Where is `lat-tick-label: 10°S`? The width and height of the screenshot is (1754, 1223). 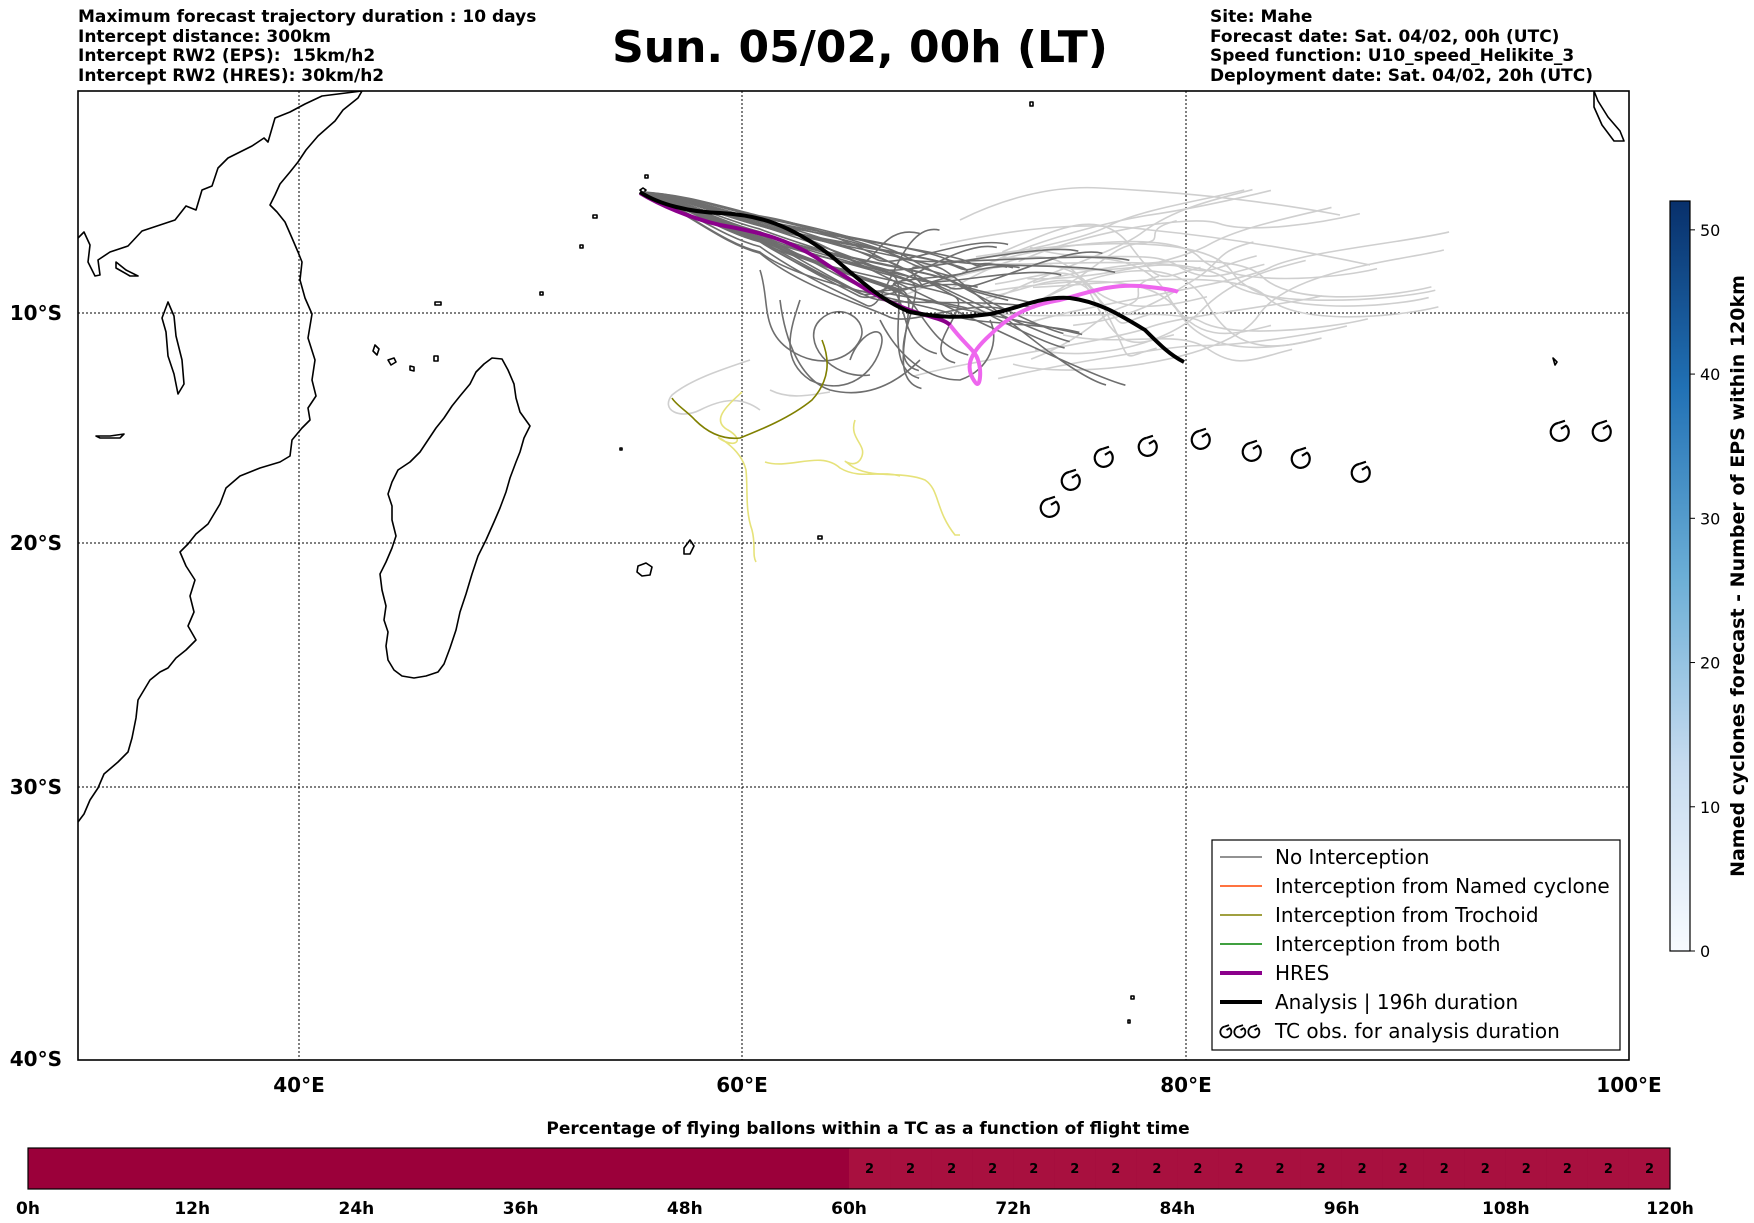
lat-tick-label: 10°S is located at coordinates (36, 313).